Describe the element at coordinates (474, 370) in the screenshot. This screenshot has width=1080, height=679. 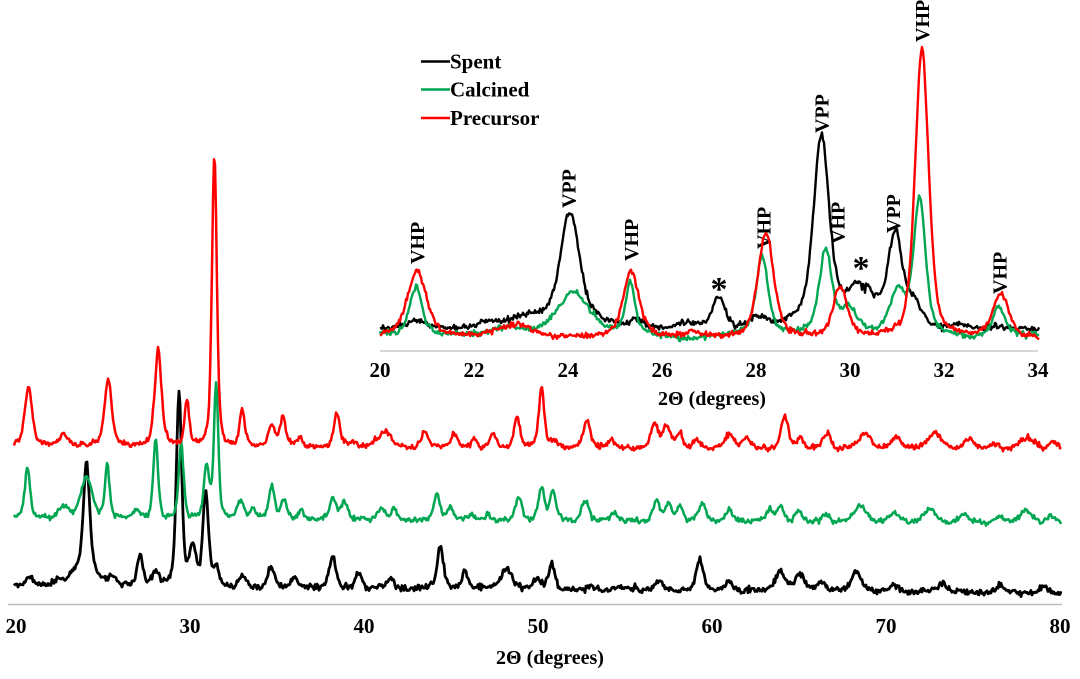
I see `svg-text: 22` at that location.